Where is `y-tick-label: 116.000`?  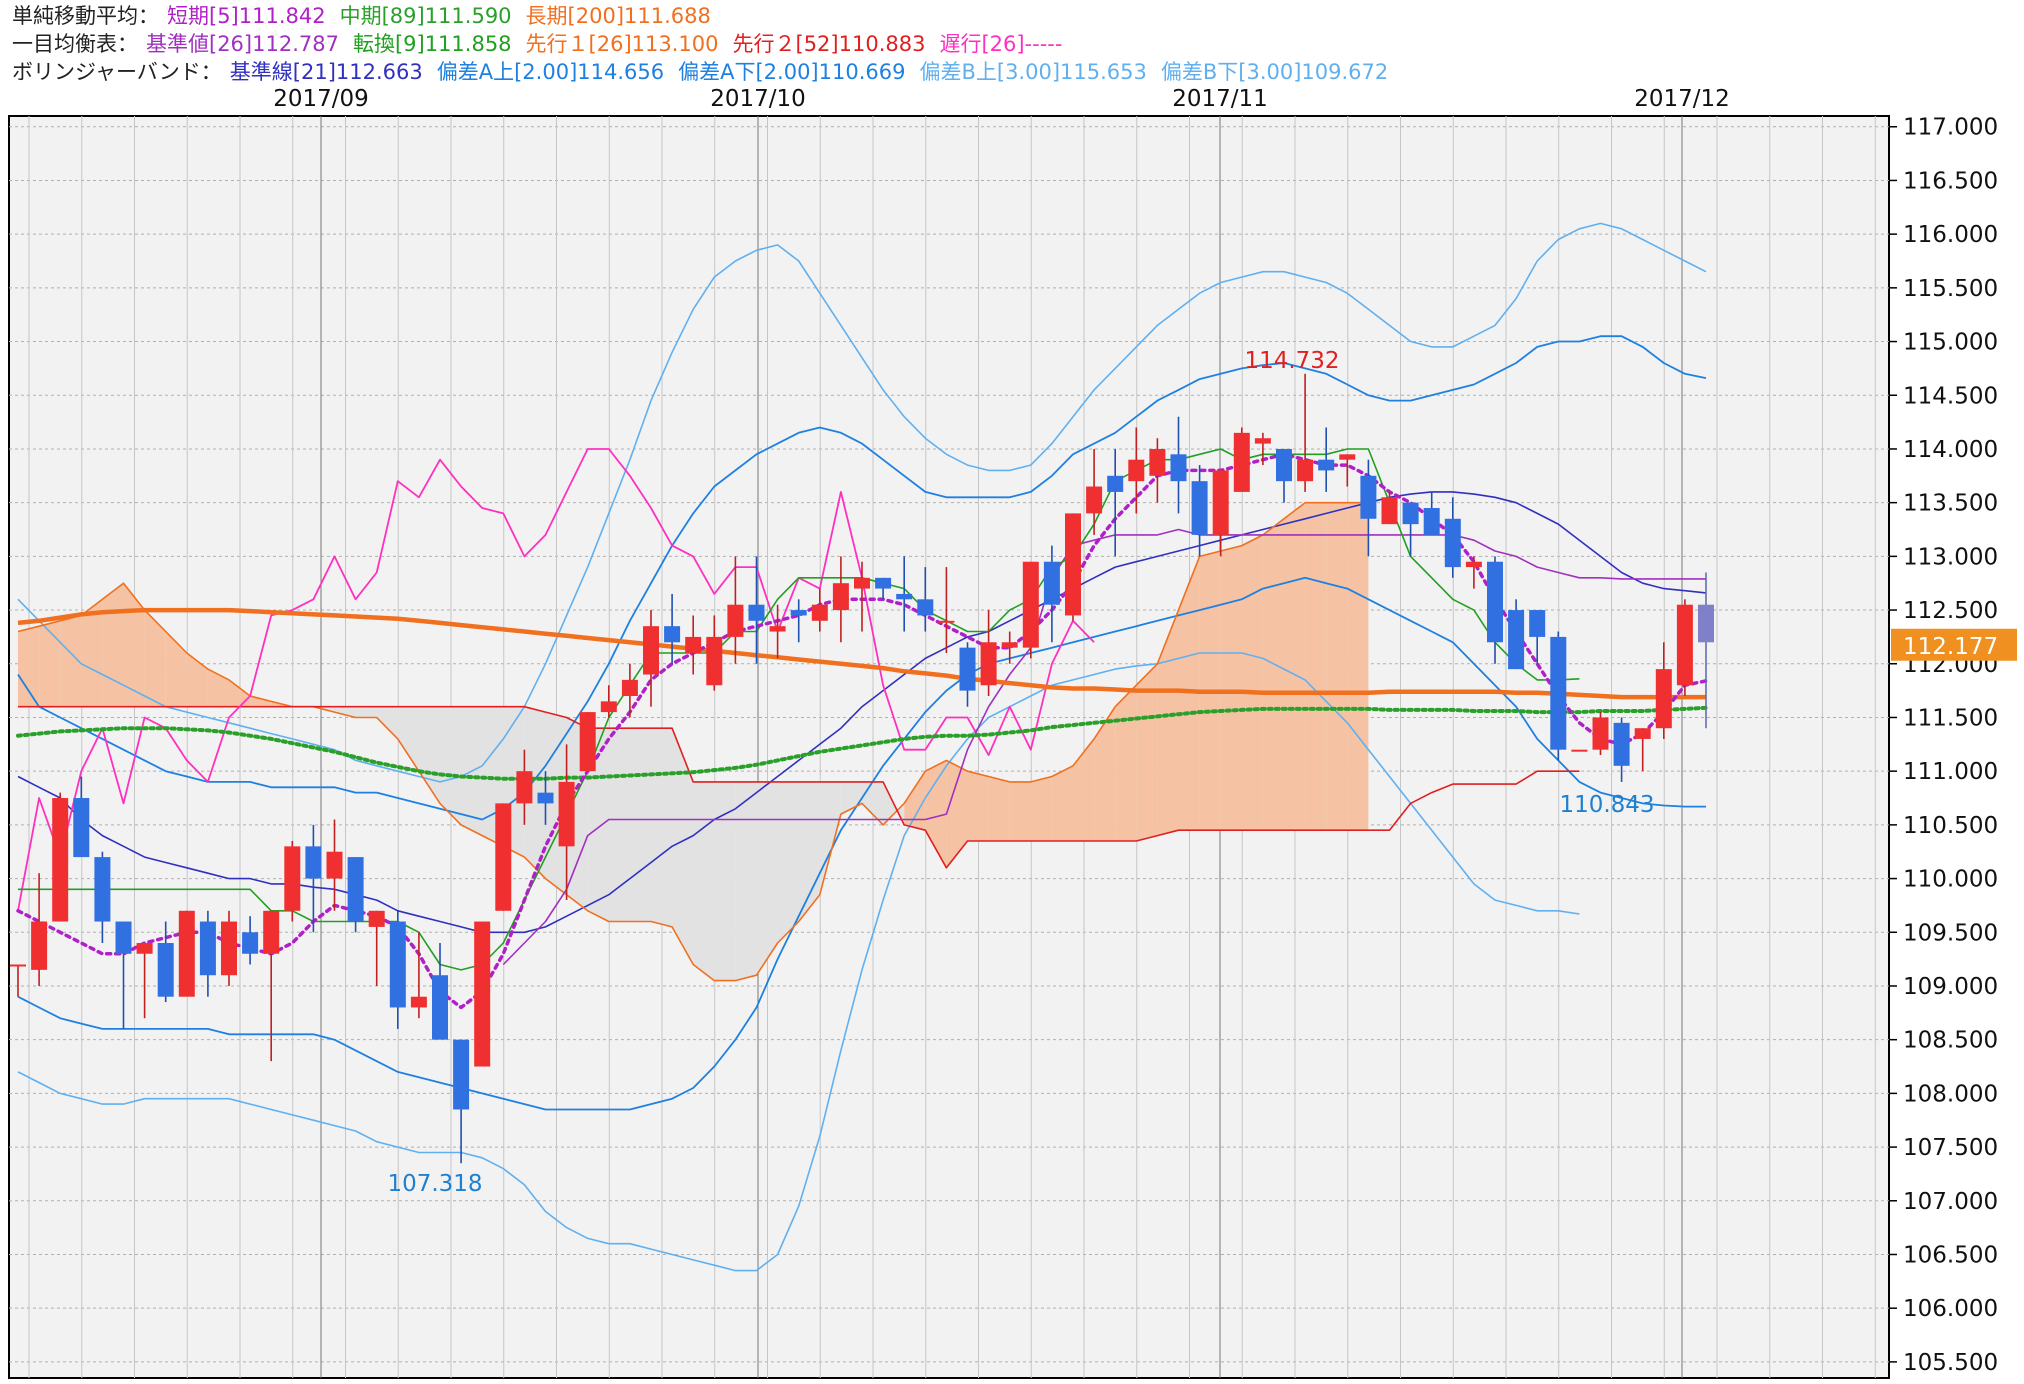
y-tick-label: 116.000 is located at coordinates (1950, 235).